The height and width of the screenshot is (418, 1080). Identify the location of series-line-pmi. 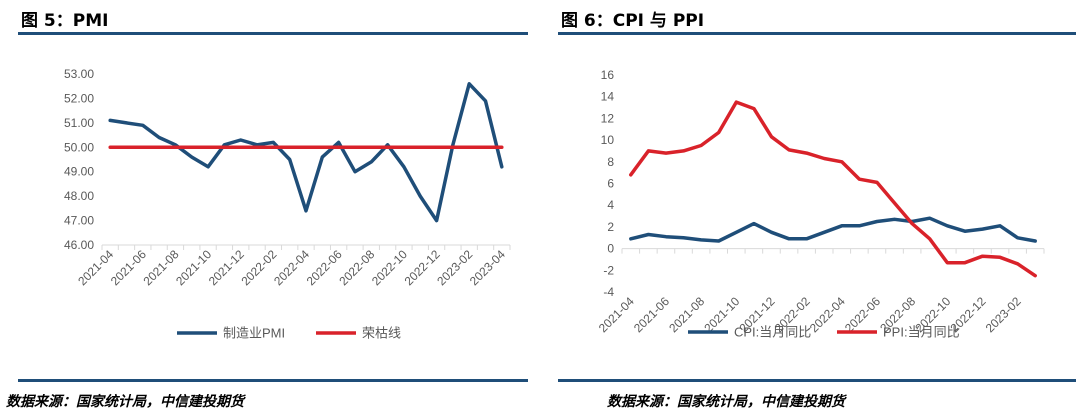
(306, 152).